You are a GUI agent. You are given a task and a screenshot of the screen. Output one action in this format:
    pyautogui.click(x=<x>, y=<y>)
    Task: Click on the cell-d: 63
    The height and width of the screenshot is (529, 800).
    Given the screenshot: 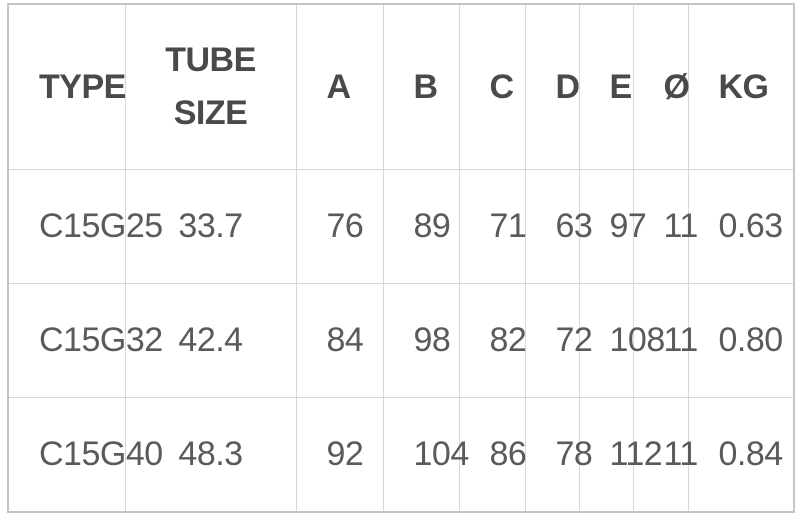 What is the action you would take?
    pyautogui.click(x=558, y=226)
    